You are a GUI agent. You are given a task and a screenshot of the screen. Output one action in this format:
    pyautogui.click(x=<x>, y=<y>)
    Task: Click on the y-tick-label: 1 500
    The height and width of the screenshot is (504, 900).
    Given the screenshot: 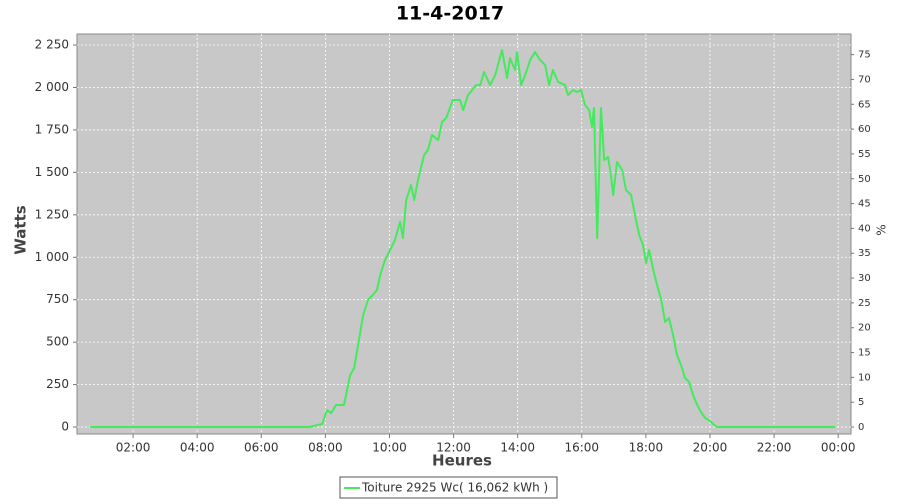 What is the action you would take?
    pyautogui.click(x=52, y=172)
    